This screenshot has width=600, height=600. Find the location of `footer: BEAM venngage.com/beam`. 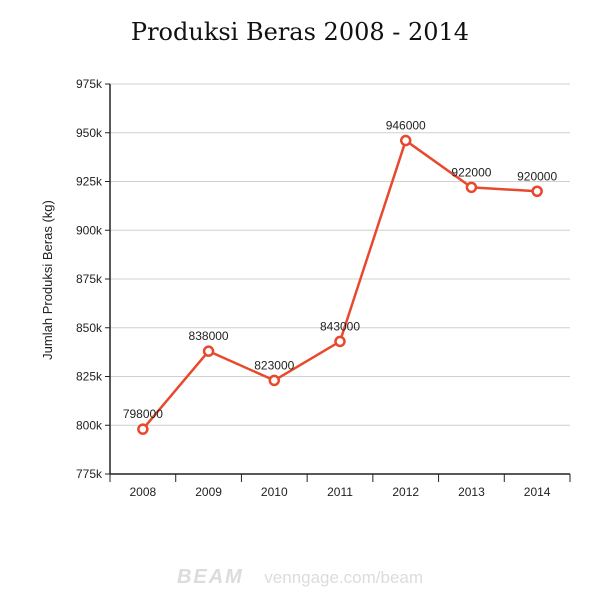

footer: BEAM venngage.com/beam is located at coordinates (300, 577).